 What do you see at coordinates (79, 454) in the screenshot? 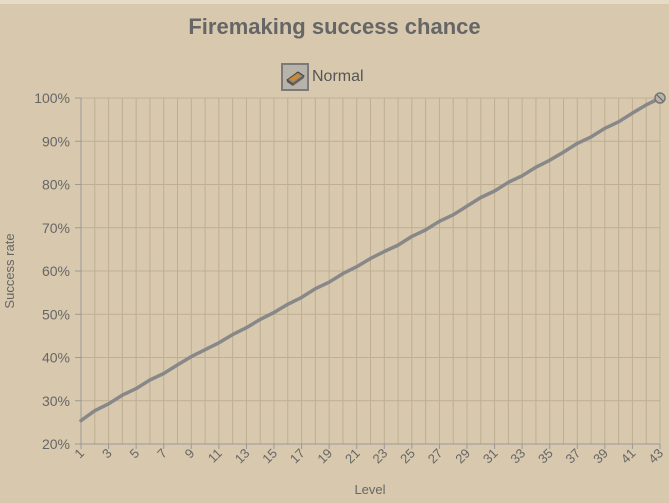
I see `x-tick-label: 1` at bounding box center [79, 454].